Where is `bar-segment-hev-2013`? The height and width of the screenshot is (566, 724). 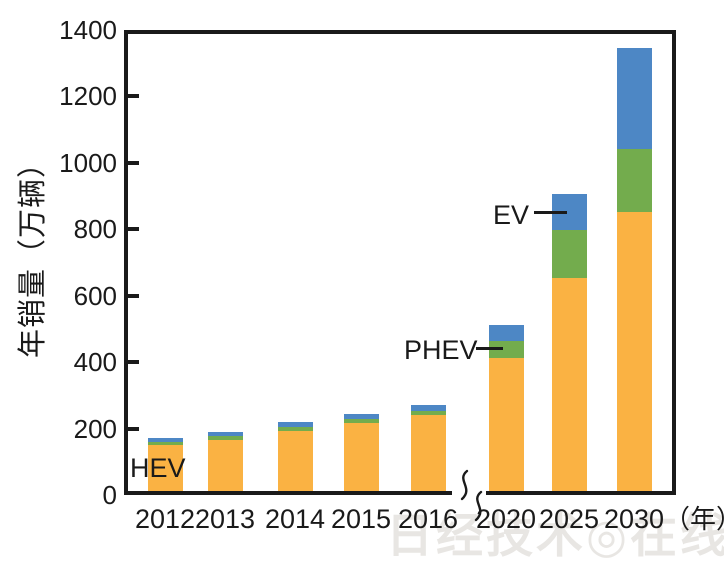
bar-segment-hev-2013 is located at coordinates (225, 465).